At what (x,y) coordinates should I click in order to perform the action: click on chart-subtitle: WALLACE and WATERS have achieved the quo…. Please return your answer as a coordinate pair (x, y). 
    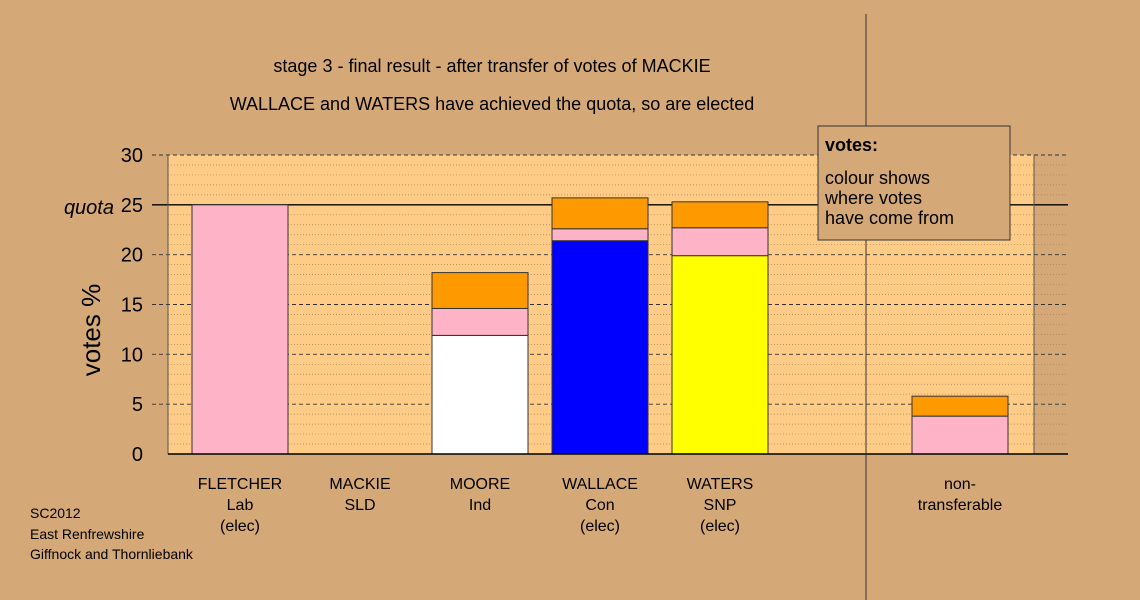
    Looking at the image, I should click on (492, 104).